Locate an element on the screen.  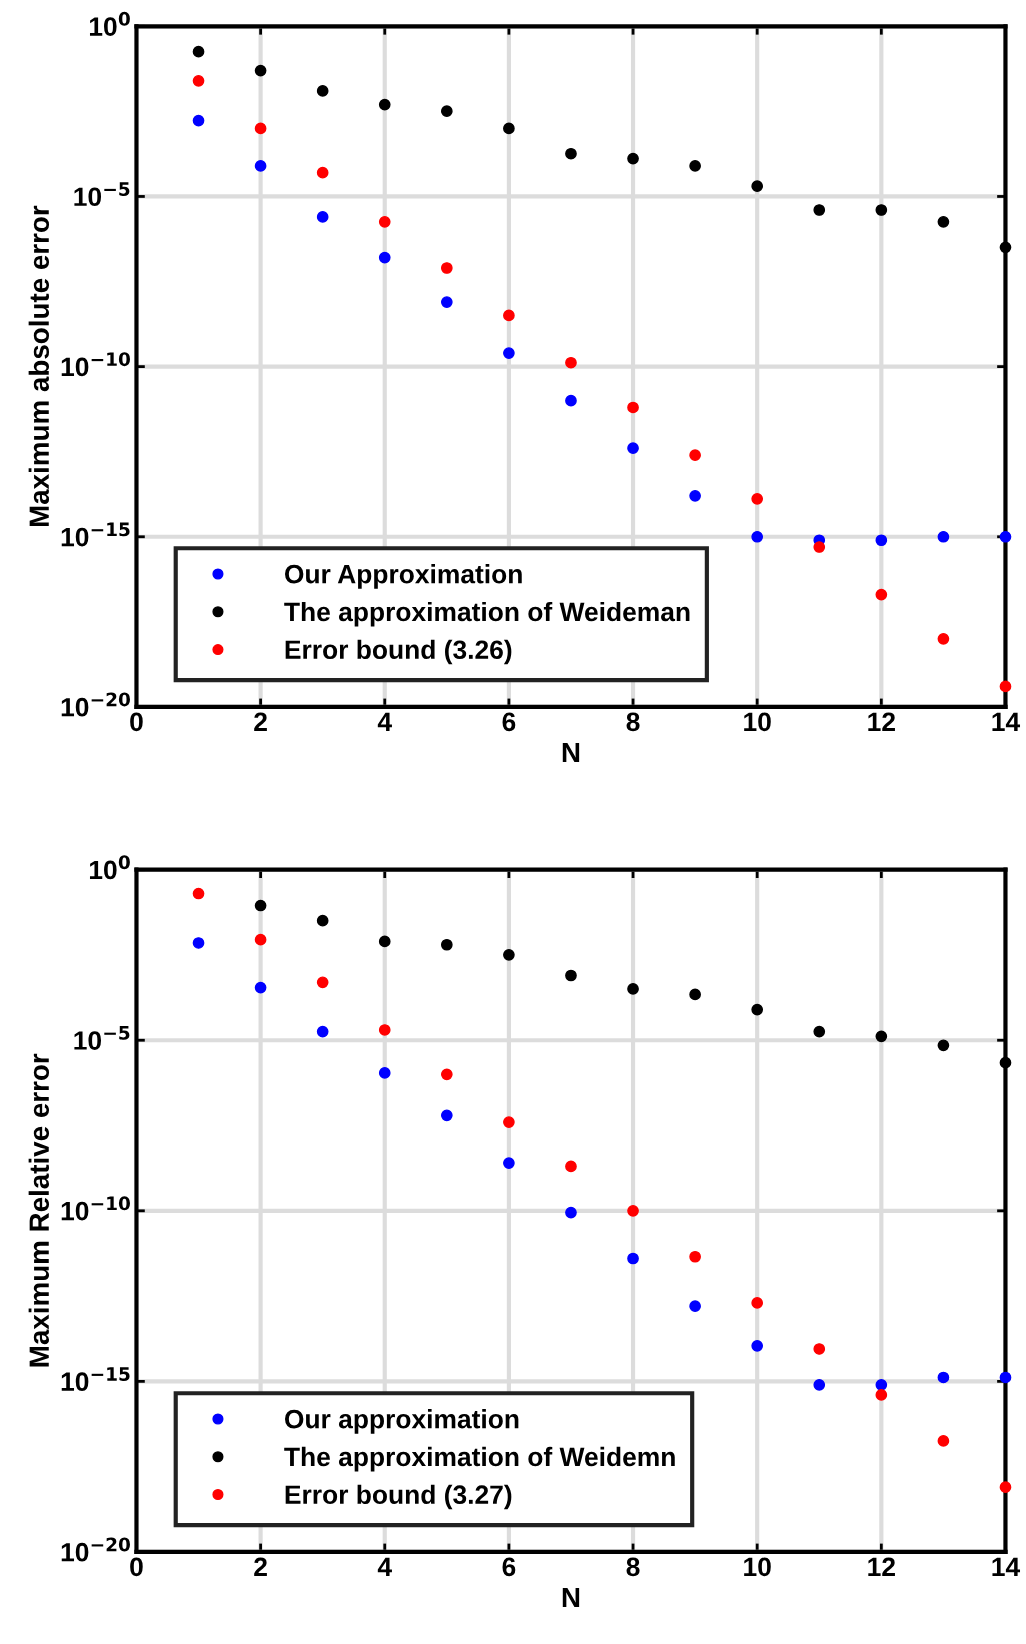
legend-label: The approximation of Weideman is located at coordinates (487, 614).